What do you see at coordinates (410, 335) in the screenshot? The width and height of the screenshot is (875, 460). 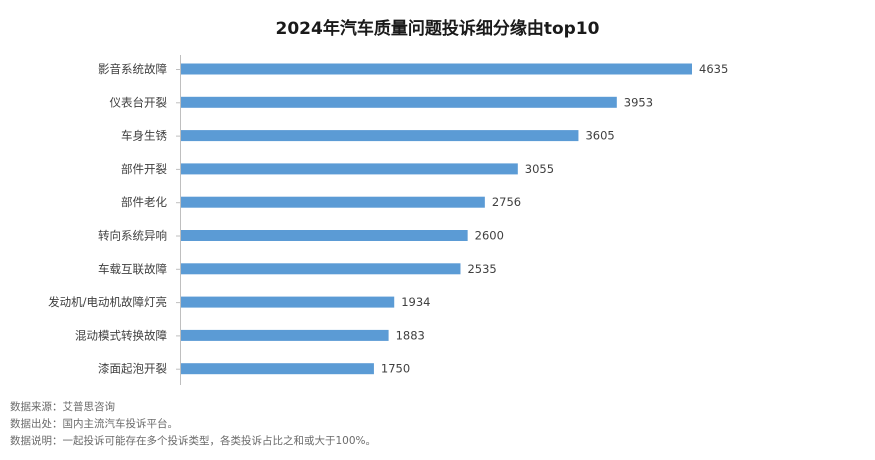 I see `data-label: 1883` at bounding box center [410, 335].